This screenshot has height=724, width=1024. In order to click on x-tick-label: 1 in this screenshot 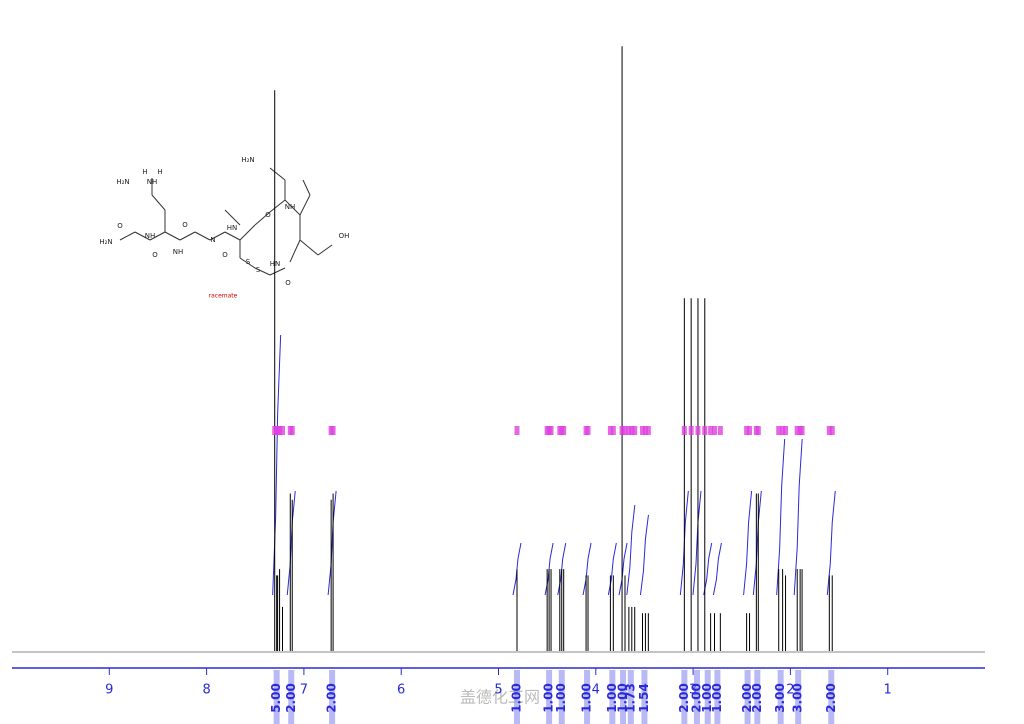, I will do `click(888, 690)`.